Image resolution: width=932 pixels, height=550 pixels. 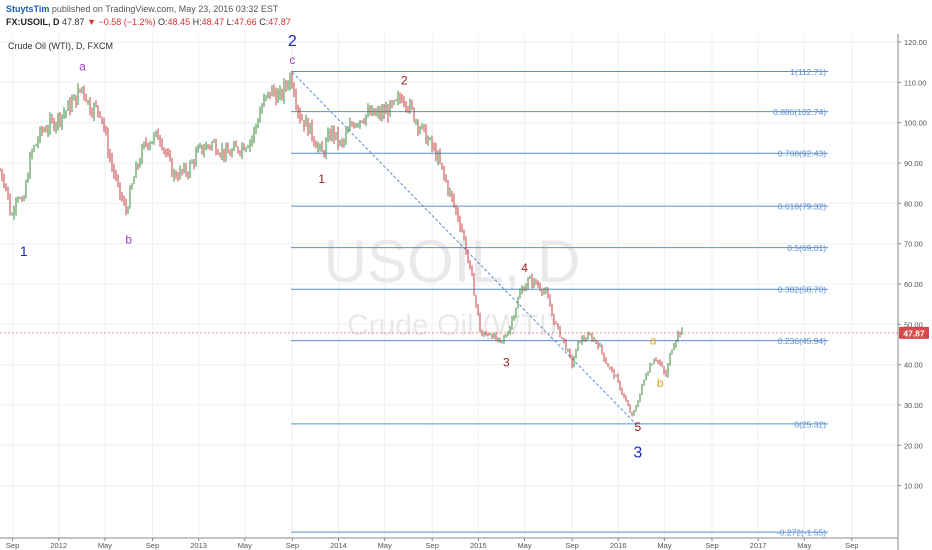 What do you see at coordinates (913, 486) in the screenshot?
I see `price-tick-label: 10.00` at bounding box center [913, 486].